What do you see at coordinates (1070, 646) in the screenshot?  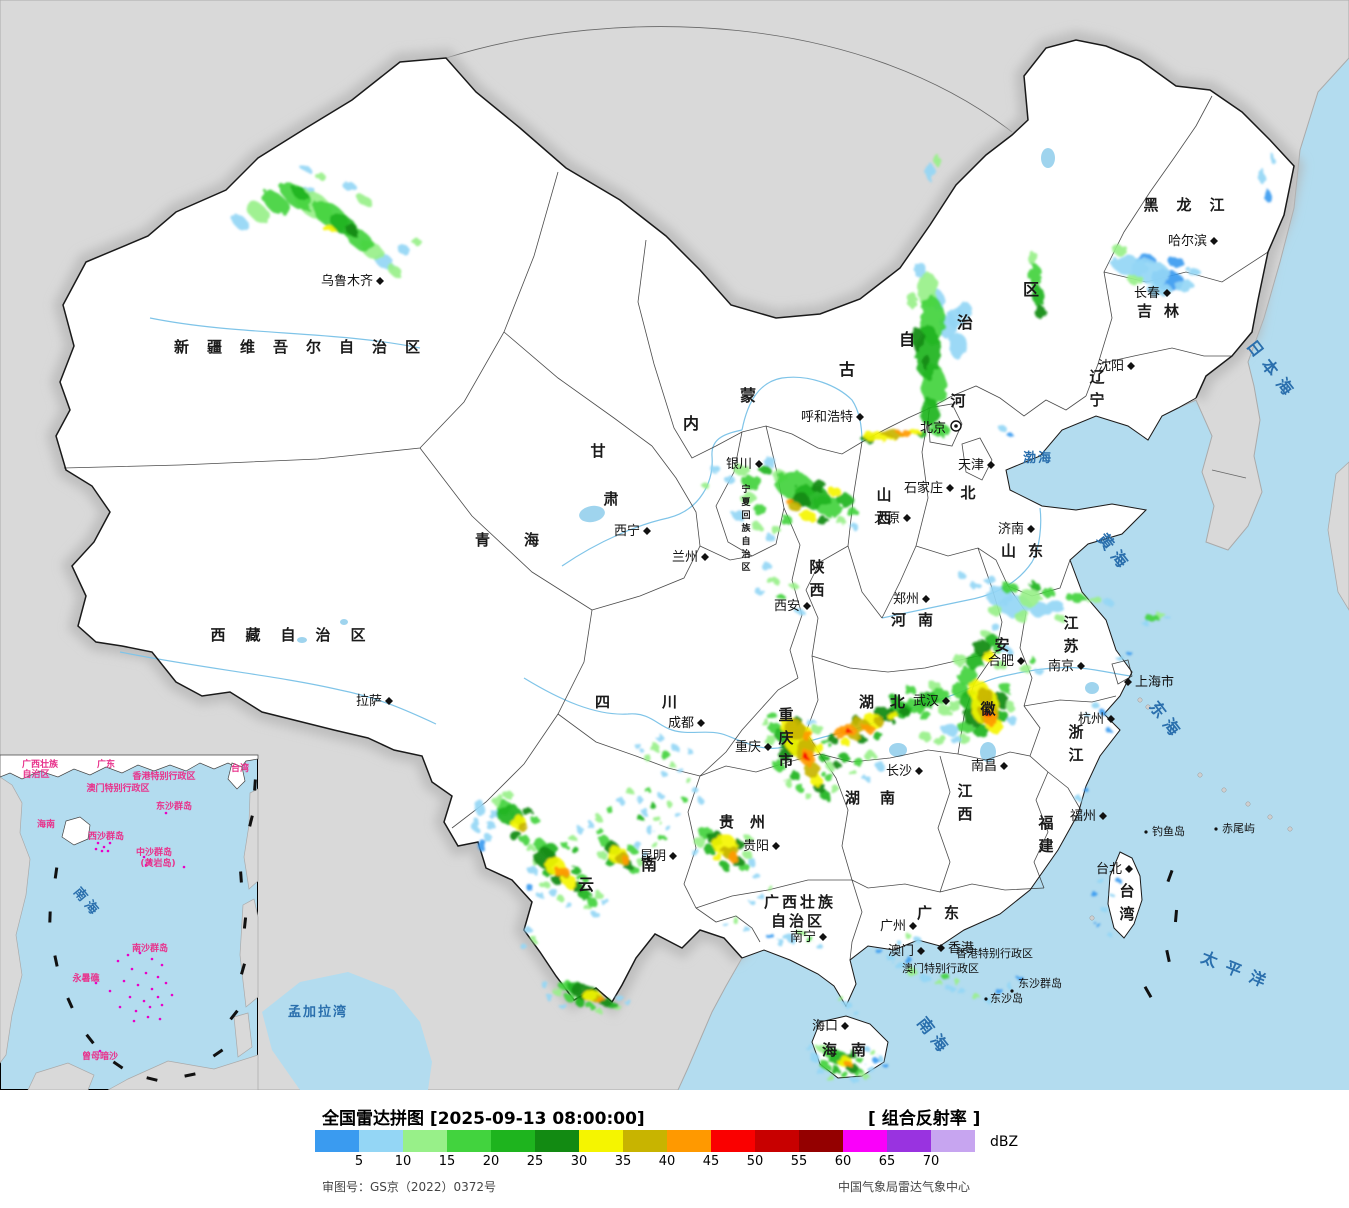 I see `province-label: 苏` at bounding box center [1070, 646].